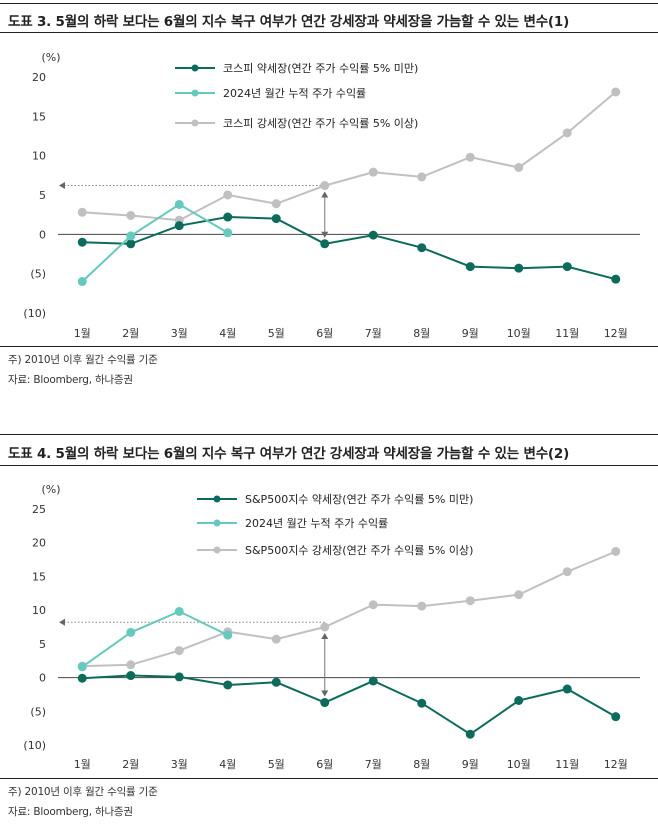 This screenshot has width=658, height=824. Describe the element at coordinates (324, 764) in the screenshot. I see `x-tick-label: 6월` at that location.